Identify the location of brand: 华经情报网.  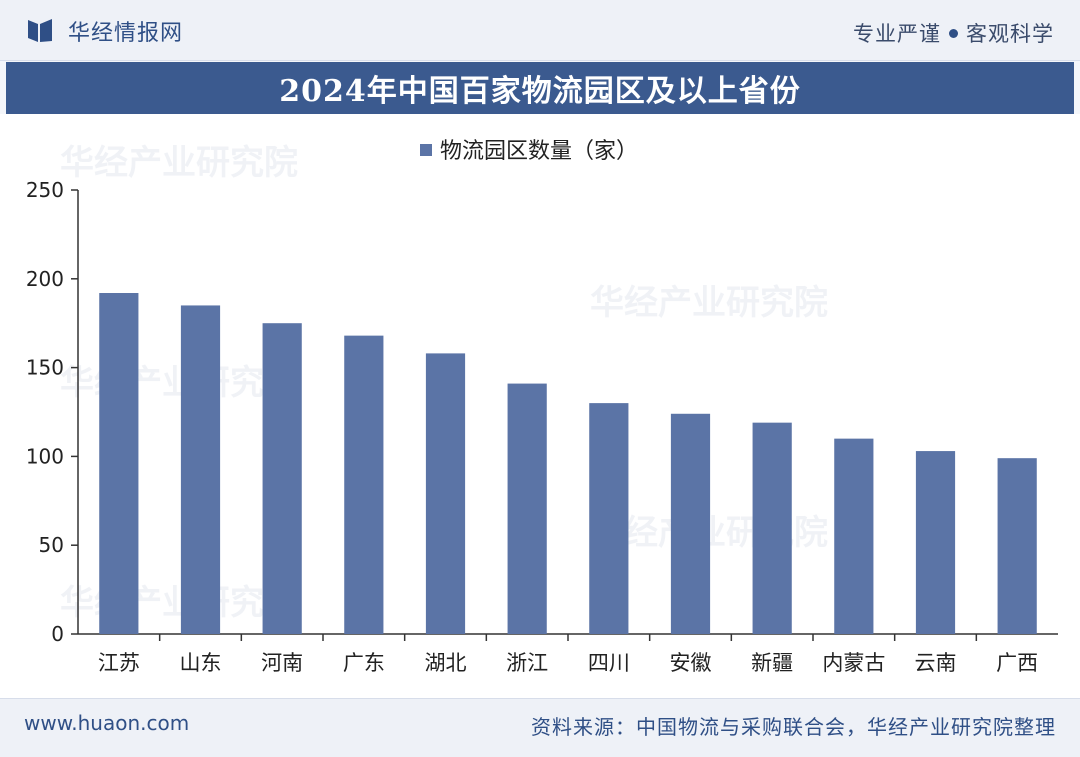
(104, 31).